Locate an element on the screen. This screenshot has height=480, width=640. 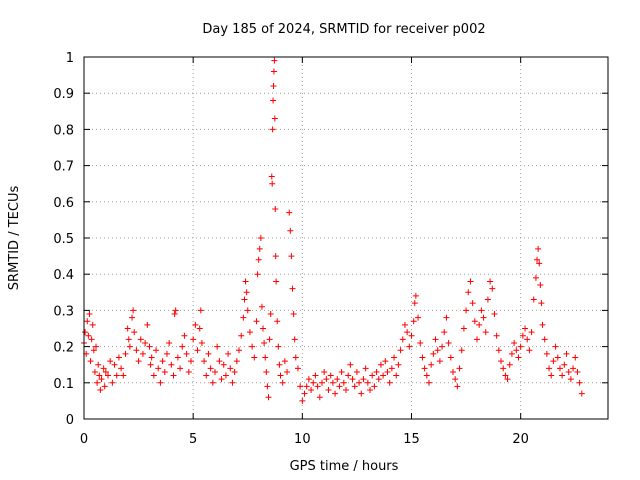
y-tick-label: 0.4 is located at coordinates (63, 275).